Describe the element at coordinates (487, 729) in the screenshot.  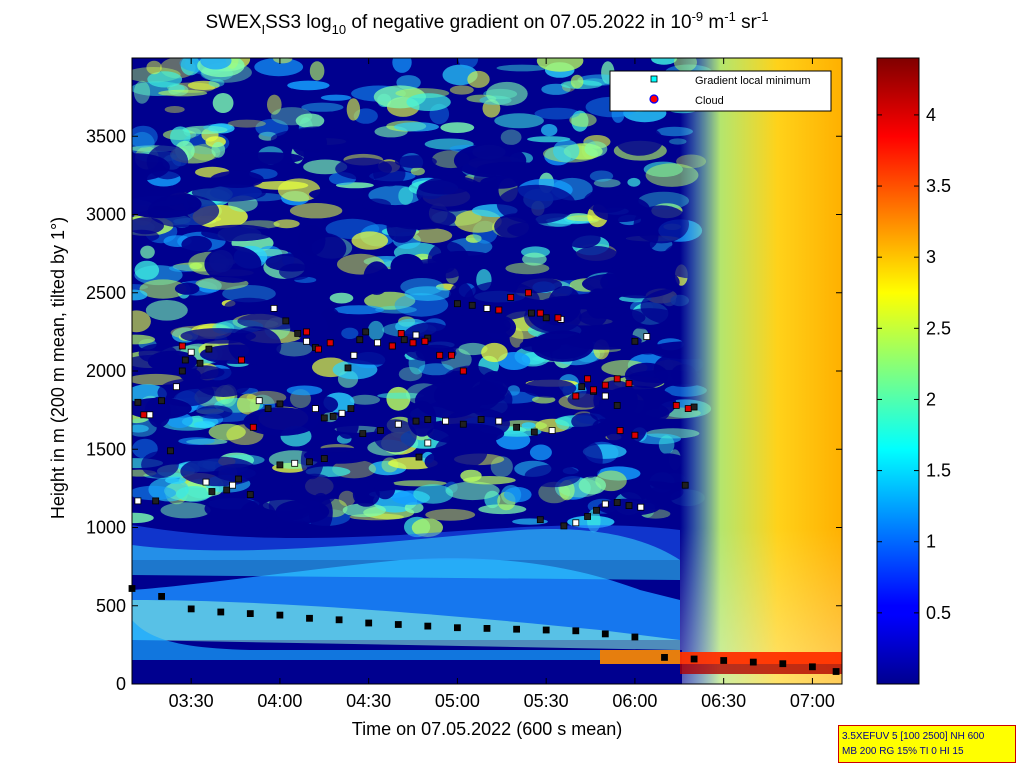
I see `x-axis-label: Time on 07.05.2022 (600 s mean)` at that location.